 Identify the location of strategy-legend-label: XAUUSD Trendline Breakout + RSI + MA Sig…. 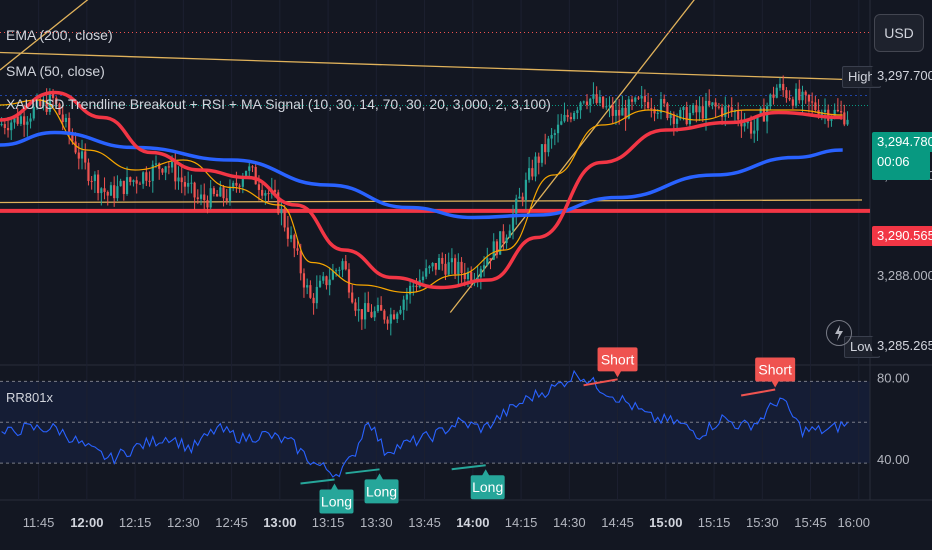
(278, 104).